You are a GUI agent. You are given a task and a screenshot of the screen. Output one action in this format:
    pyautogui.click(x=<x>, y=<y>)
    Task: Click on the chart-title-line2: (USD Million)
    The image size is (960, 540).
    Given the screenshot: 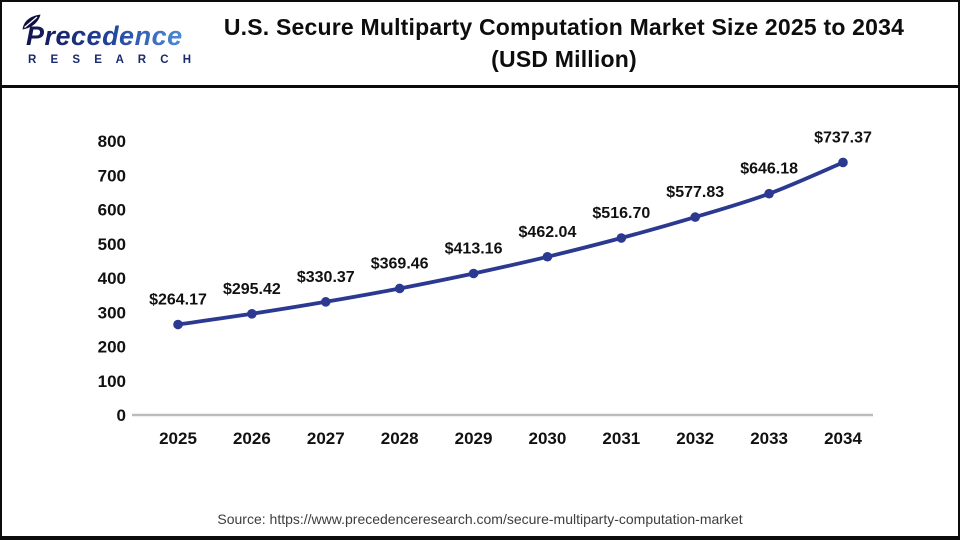 What is the action you would take?
    pyautogui.click(x=564, y=58)
    